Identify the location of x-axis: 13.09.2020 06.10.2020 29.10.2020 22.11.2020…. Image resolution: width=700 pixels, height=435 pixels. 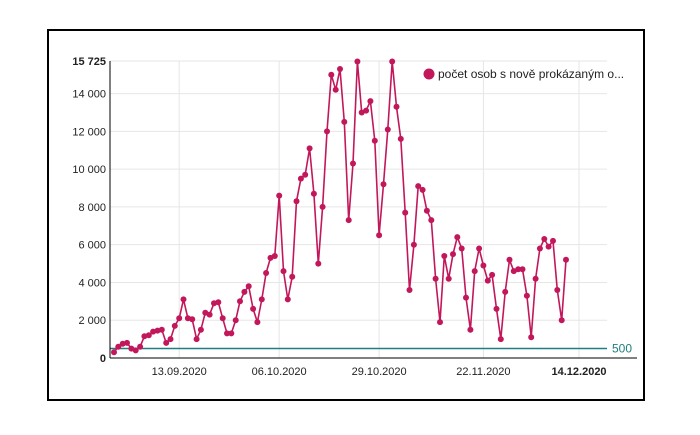
(373, 367).